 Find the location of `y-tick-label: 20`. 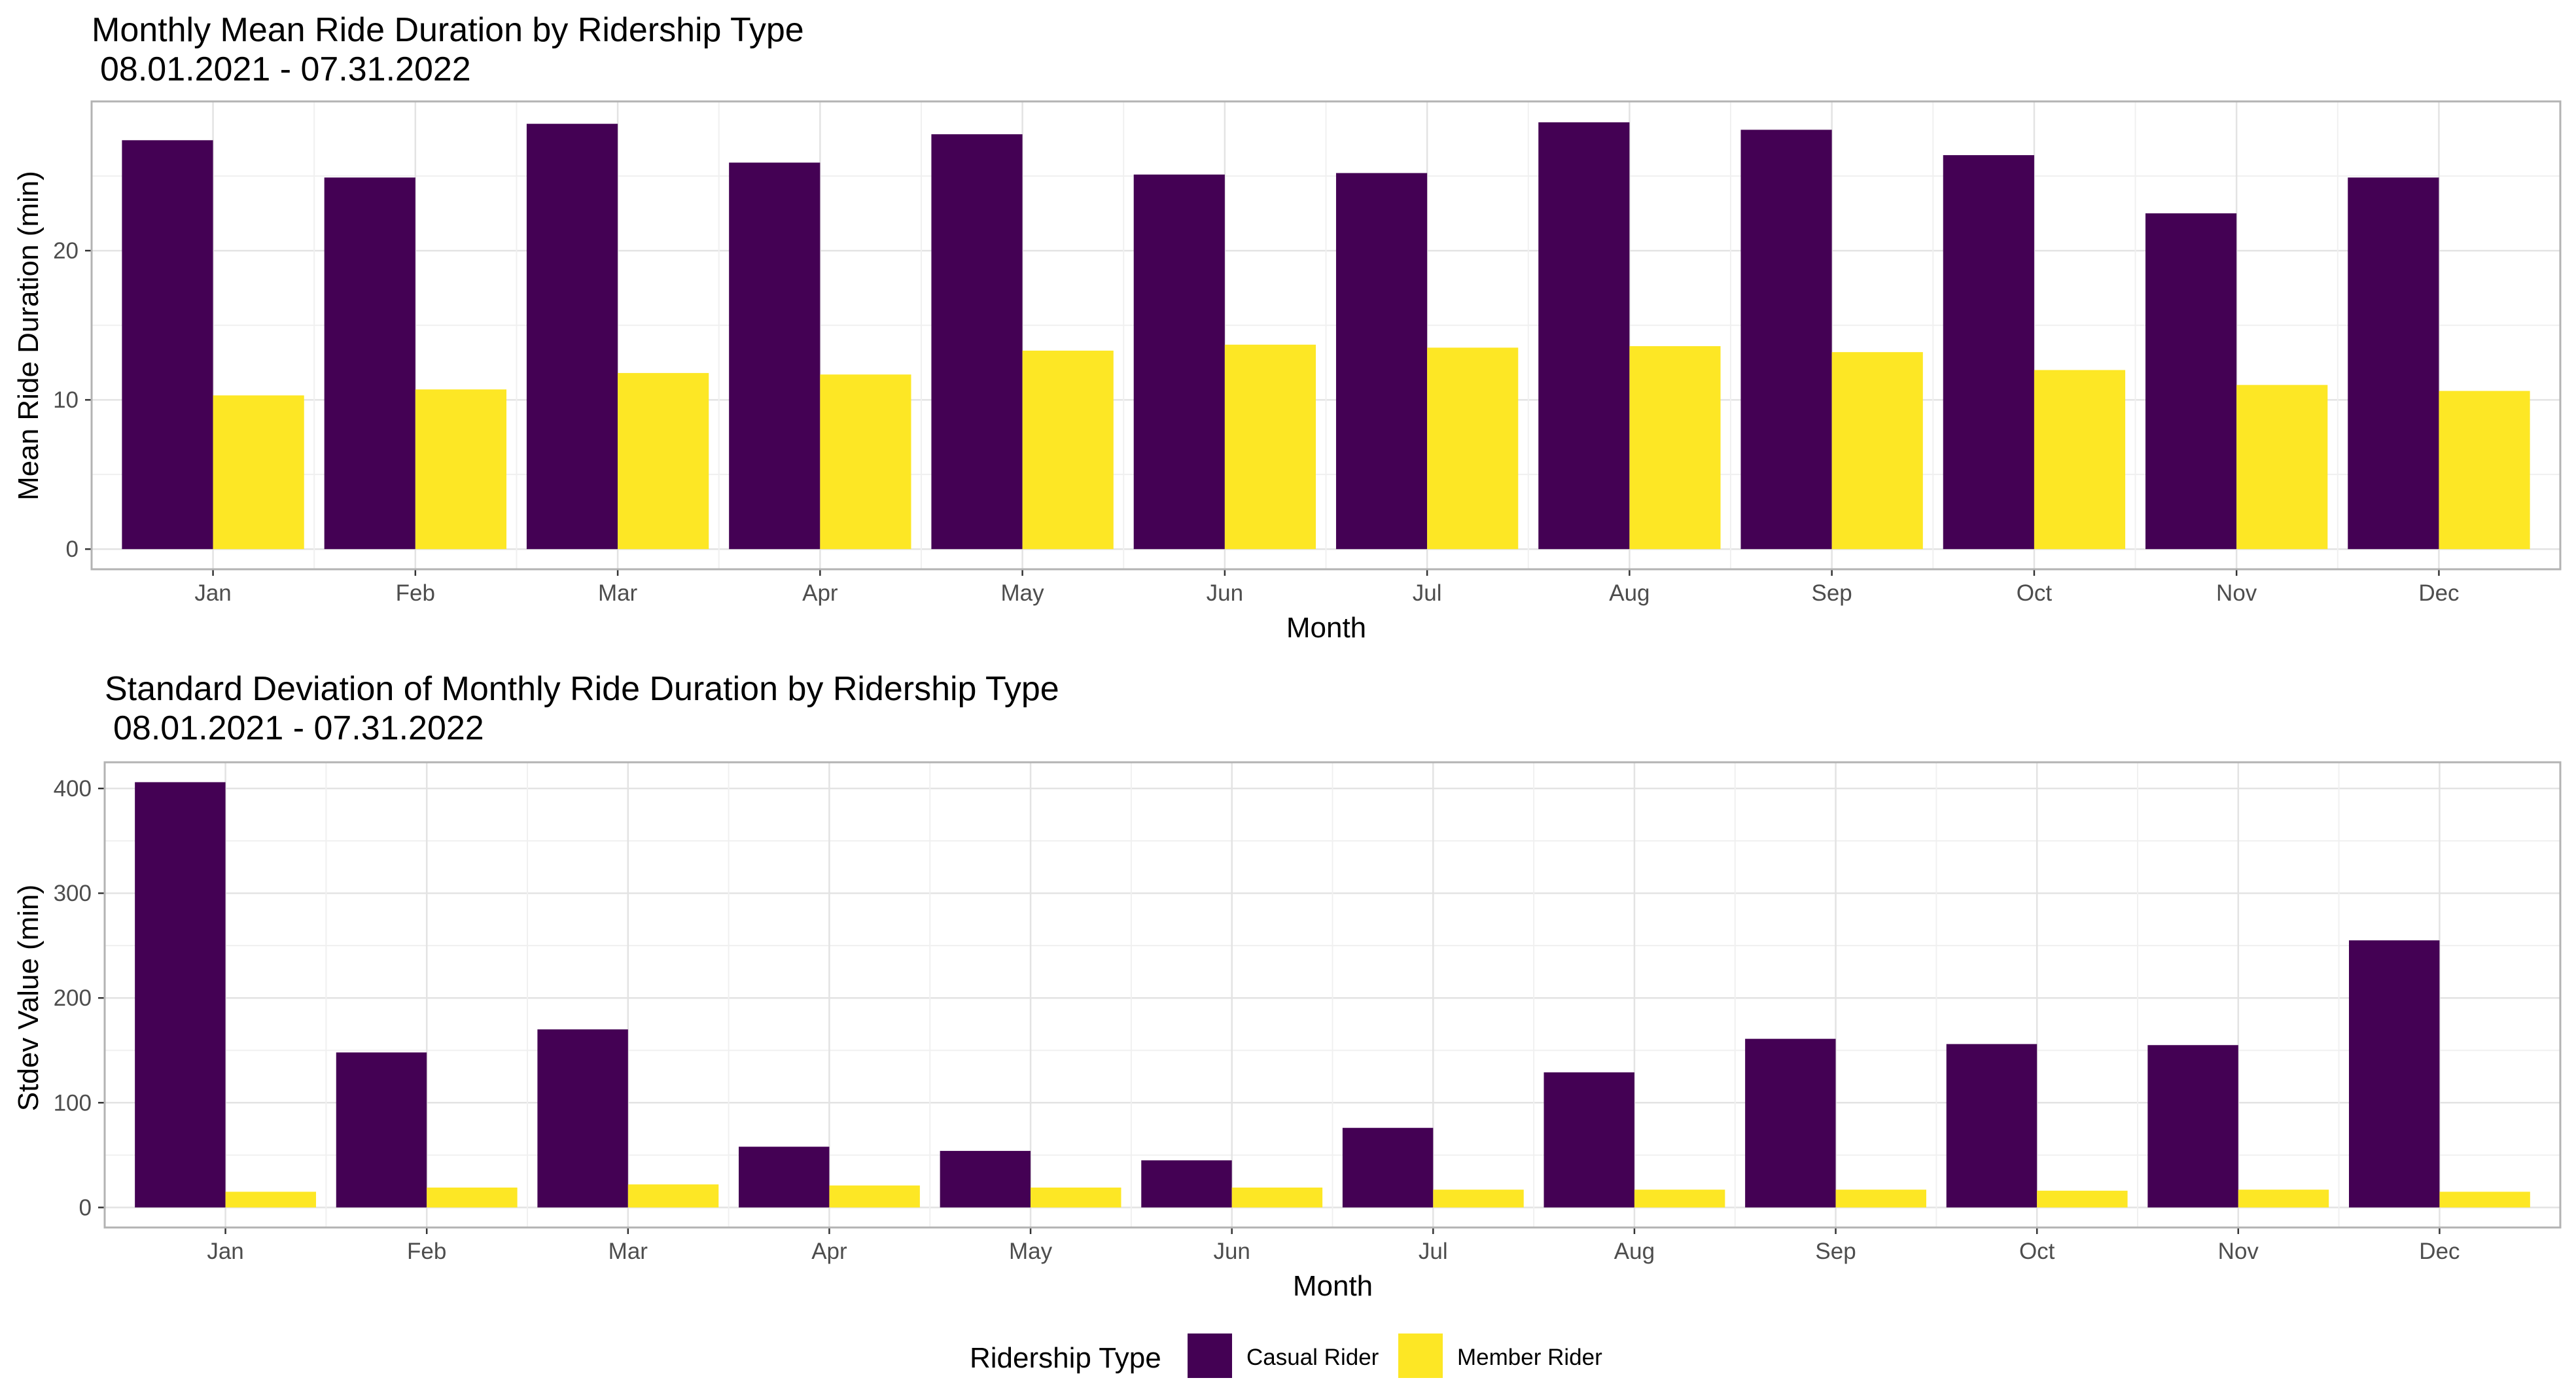

y-tick-label: 20 is located at coordinates (66, 251).